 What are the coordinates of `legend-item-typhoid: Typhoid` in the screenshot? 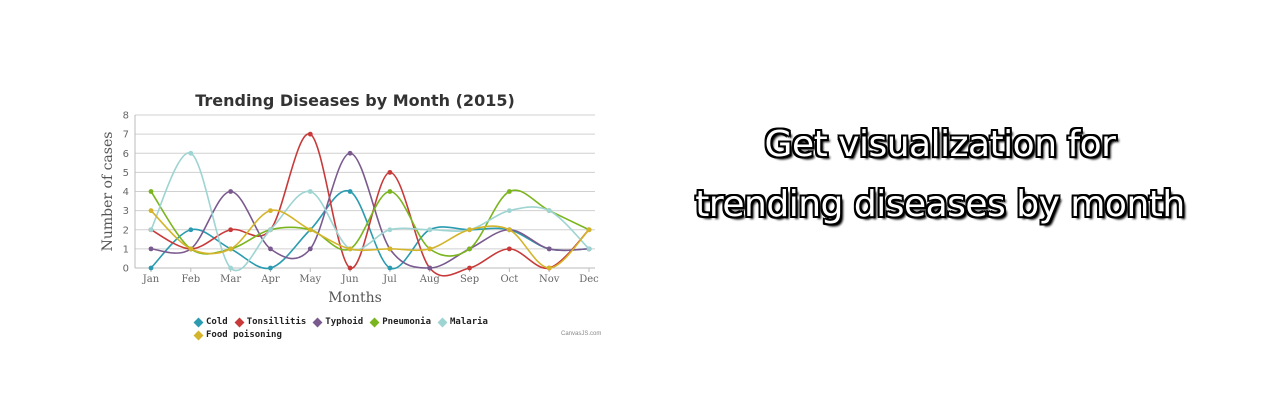 It's located at (338, 322).